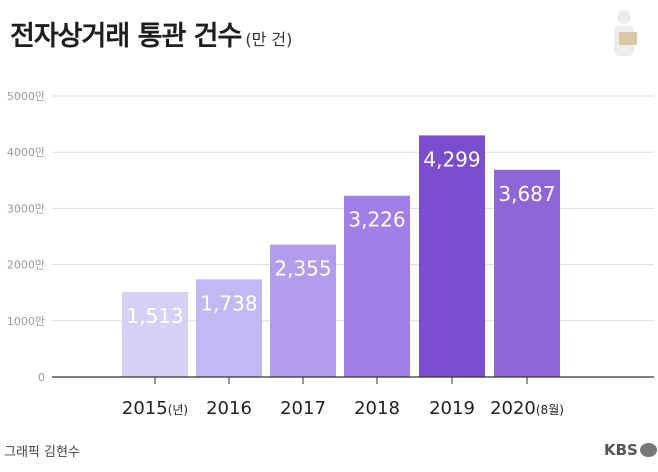 The width and height of the screenshot is (658, 472). I want to click on x-tick-label: 2018, so click(377, 408).